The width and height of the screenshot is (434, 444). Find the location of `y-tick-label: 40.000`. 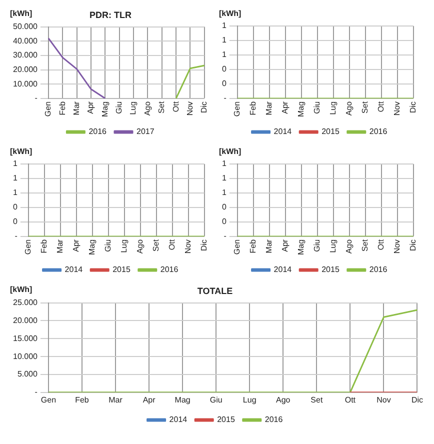

y-tick-label: 40.000 is located at coordinates (25, 41).